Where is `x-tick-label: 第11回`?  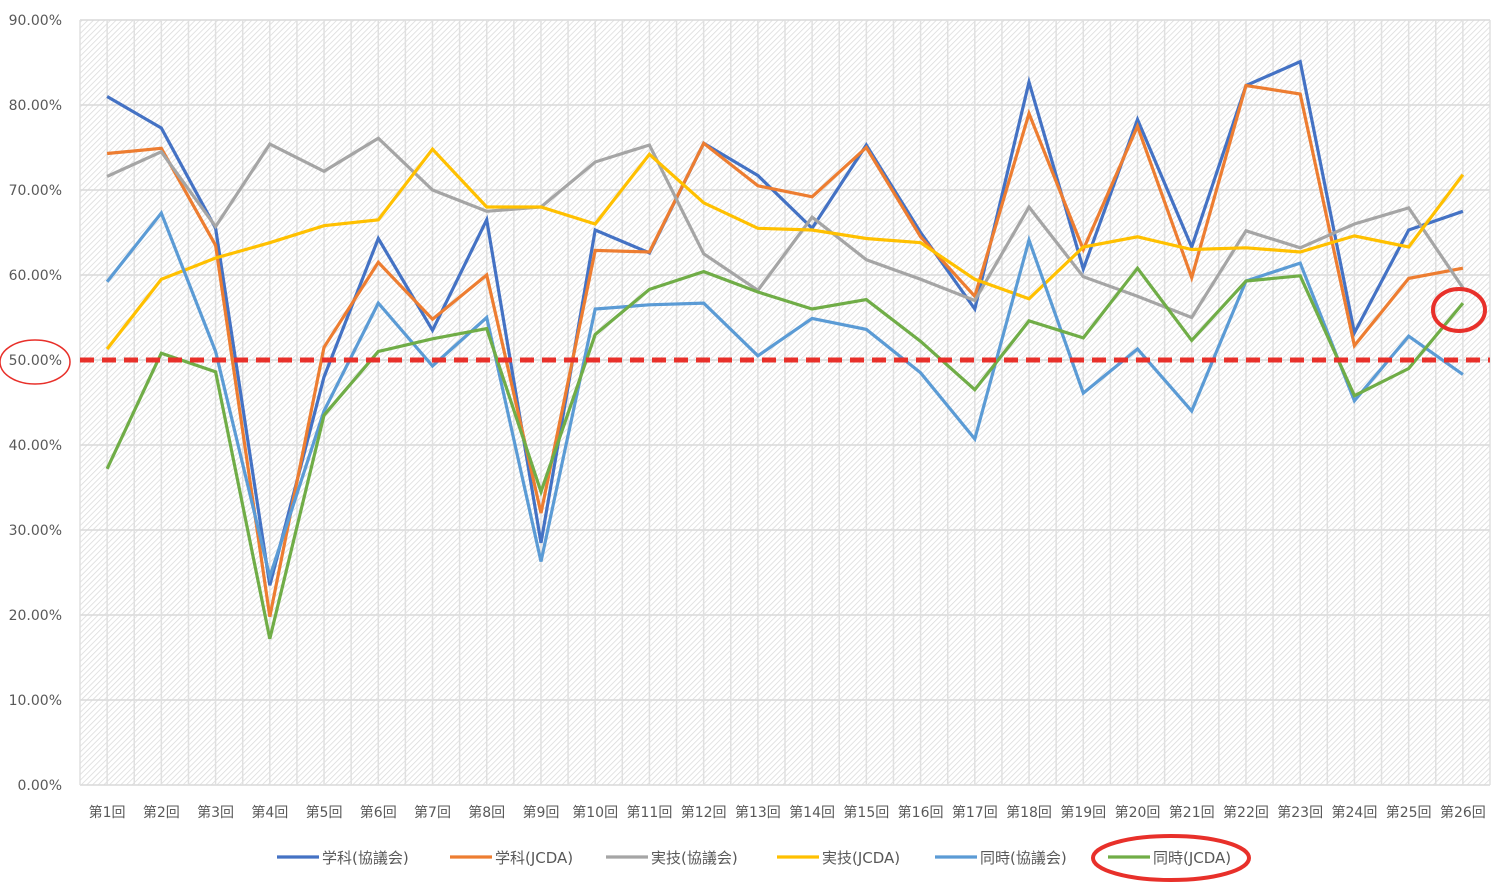 x-tick-label: 第11回 is located at coordinates (650, 812).